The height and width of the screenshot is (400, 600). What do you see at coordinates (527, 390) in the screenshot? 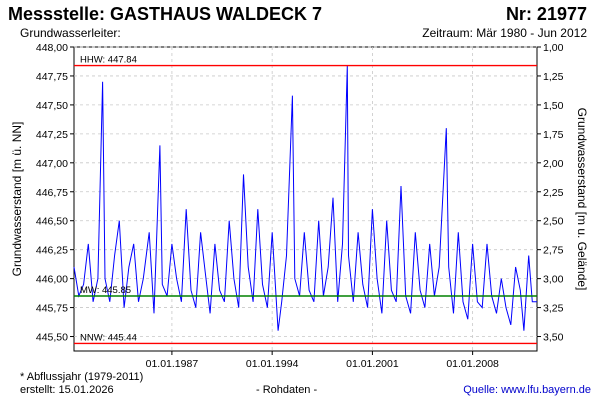
I see `source-link: Quelle: www.lfu.bayern.de` at bounding box center [527, 390].